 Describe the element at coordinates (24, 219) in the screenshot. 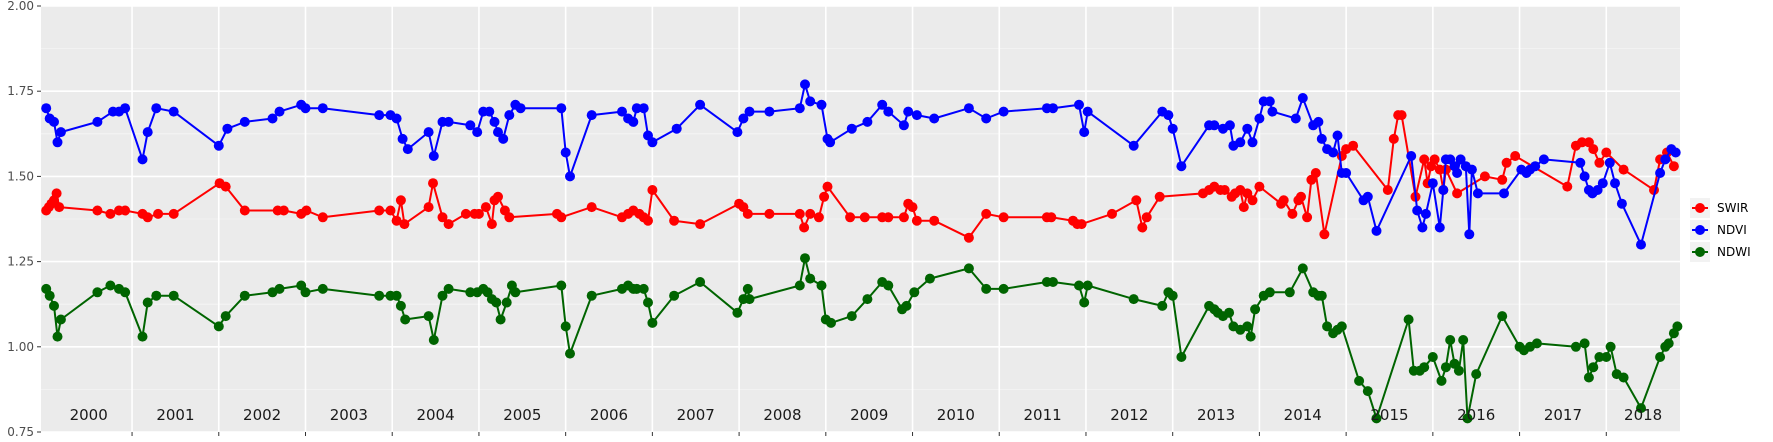

I see `y-axis: 0.75 1.00 1.25 1.50 1.75 2.00` at that location.